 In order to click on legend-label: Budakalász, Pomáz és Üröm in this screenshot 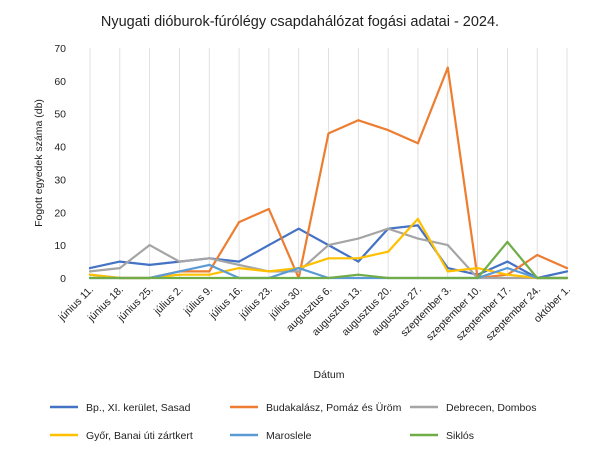, I will do `click(334, 408)`.